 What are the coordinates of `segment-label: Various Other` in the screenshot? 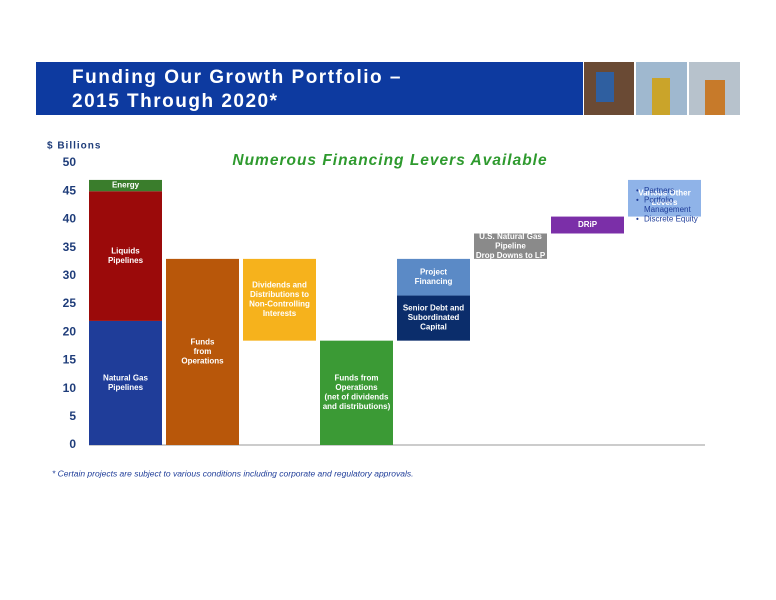 It's located at (664, 193).